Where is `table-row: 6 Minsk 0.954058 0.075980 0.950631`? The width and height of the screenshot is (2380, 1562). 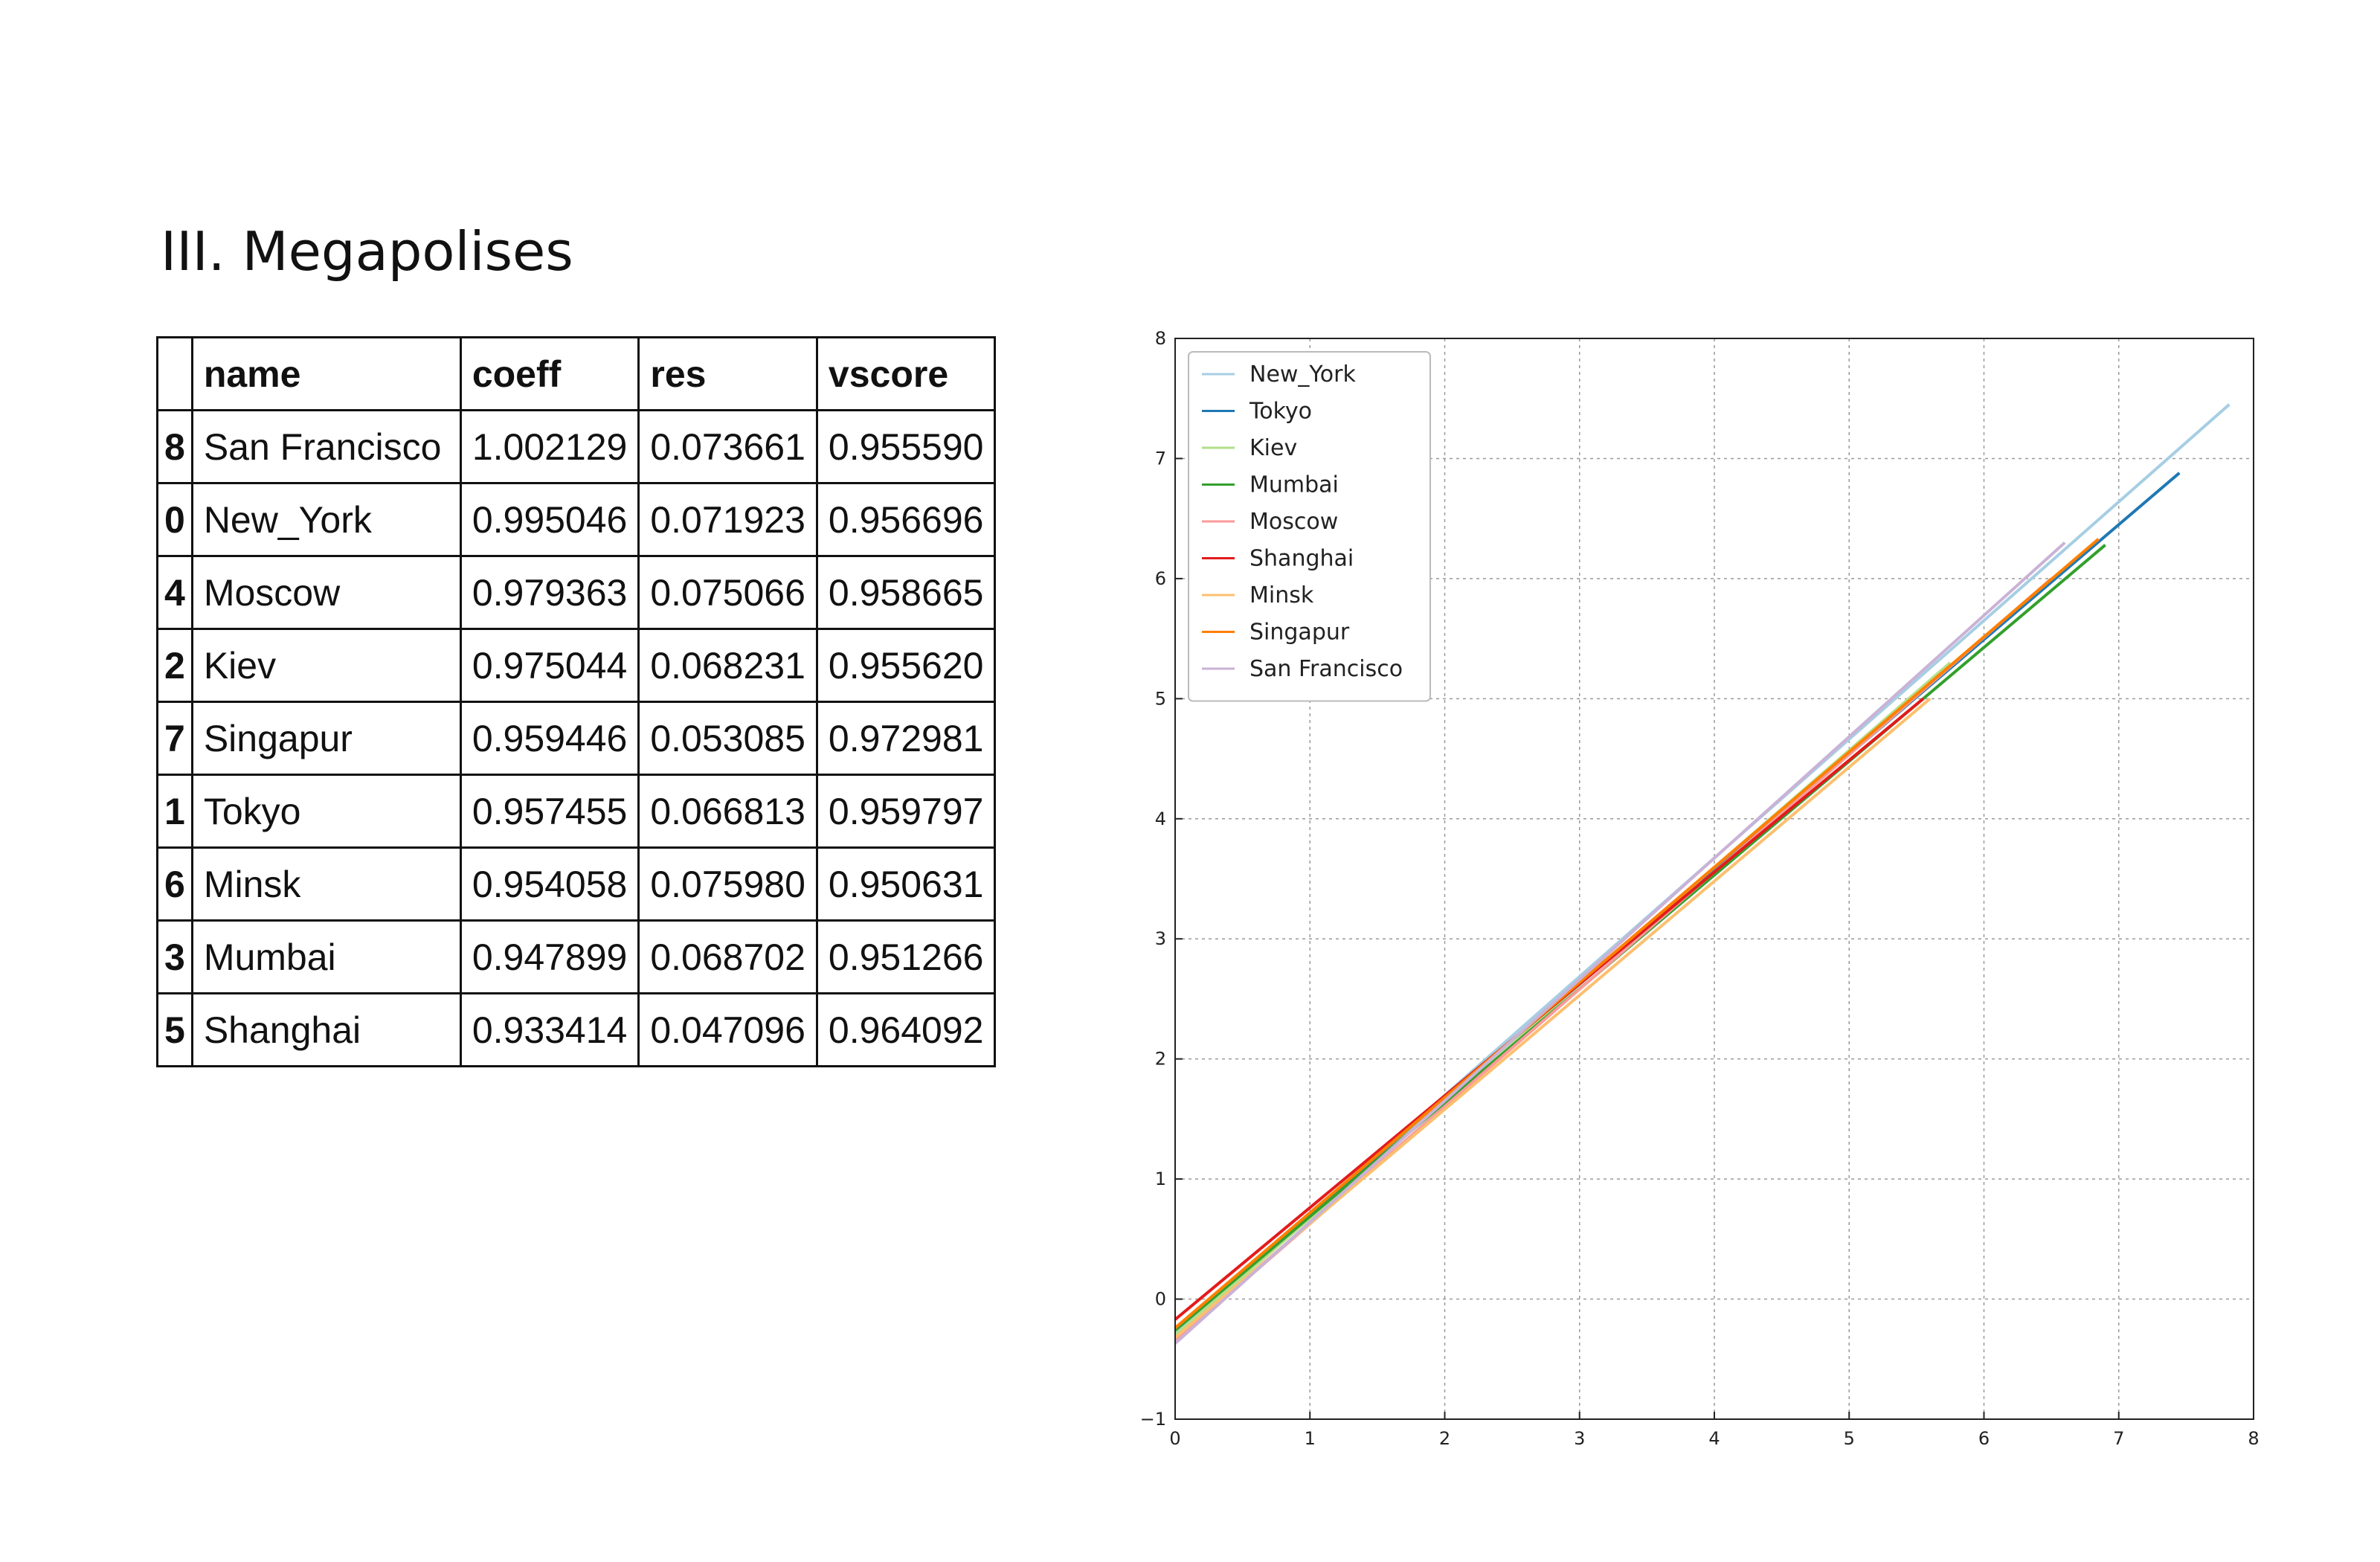
table-row: 6 Minsk 0.954058 0.075980 0.950631 is located at coordinates (576, 884).